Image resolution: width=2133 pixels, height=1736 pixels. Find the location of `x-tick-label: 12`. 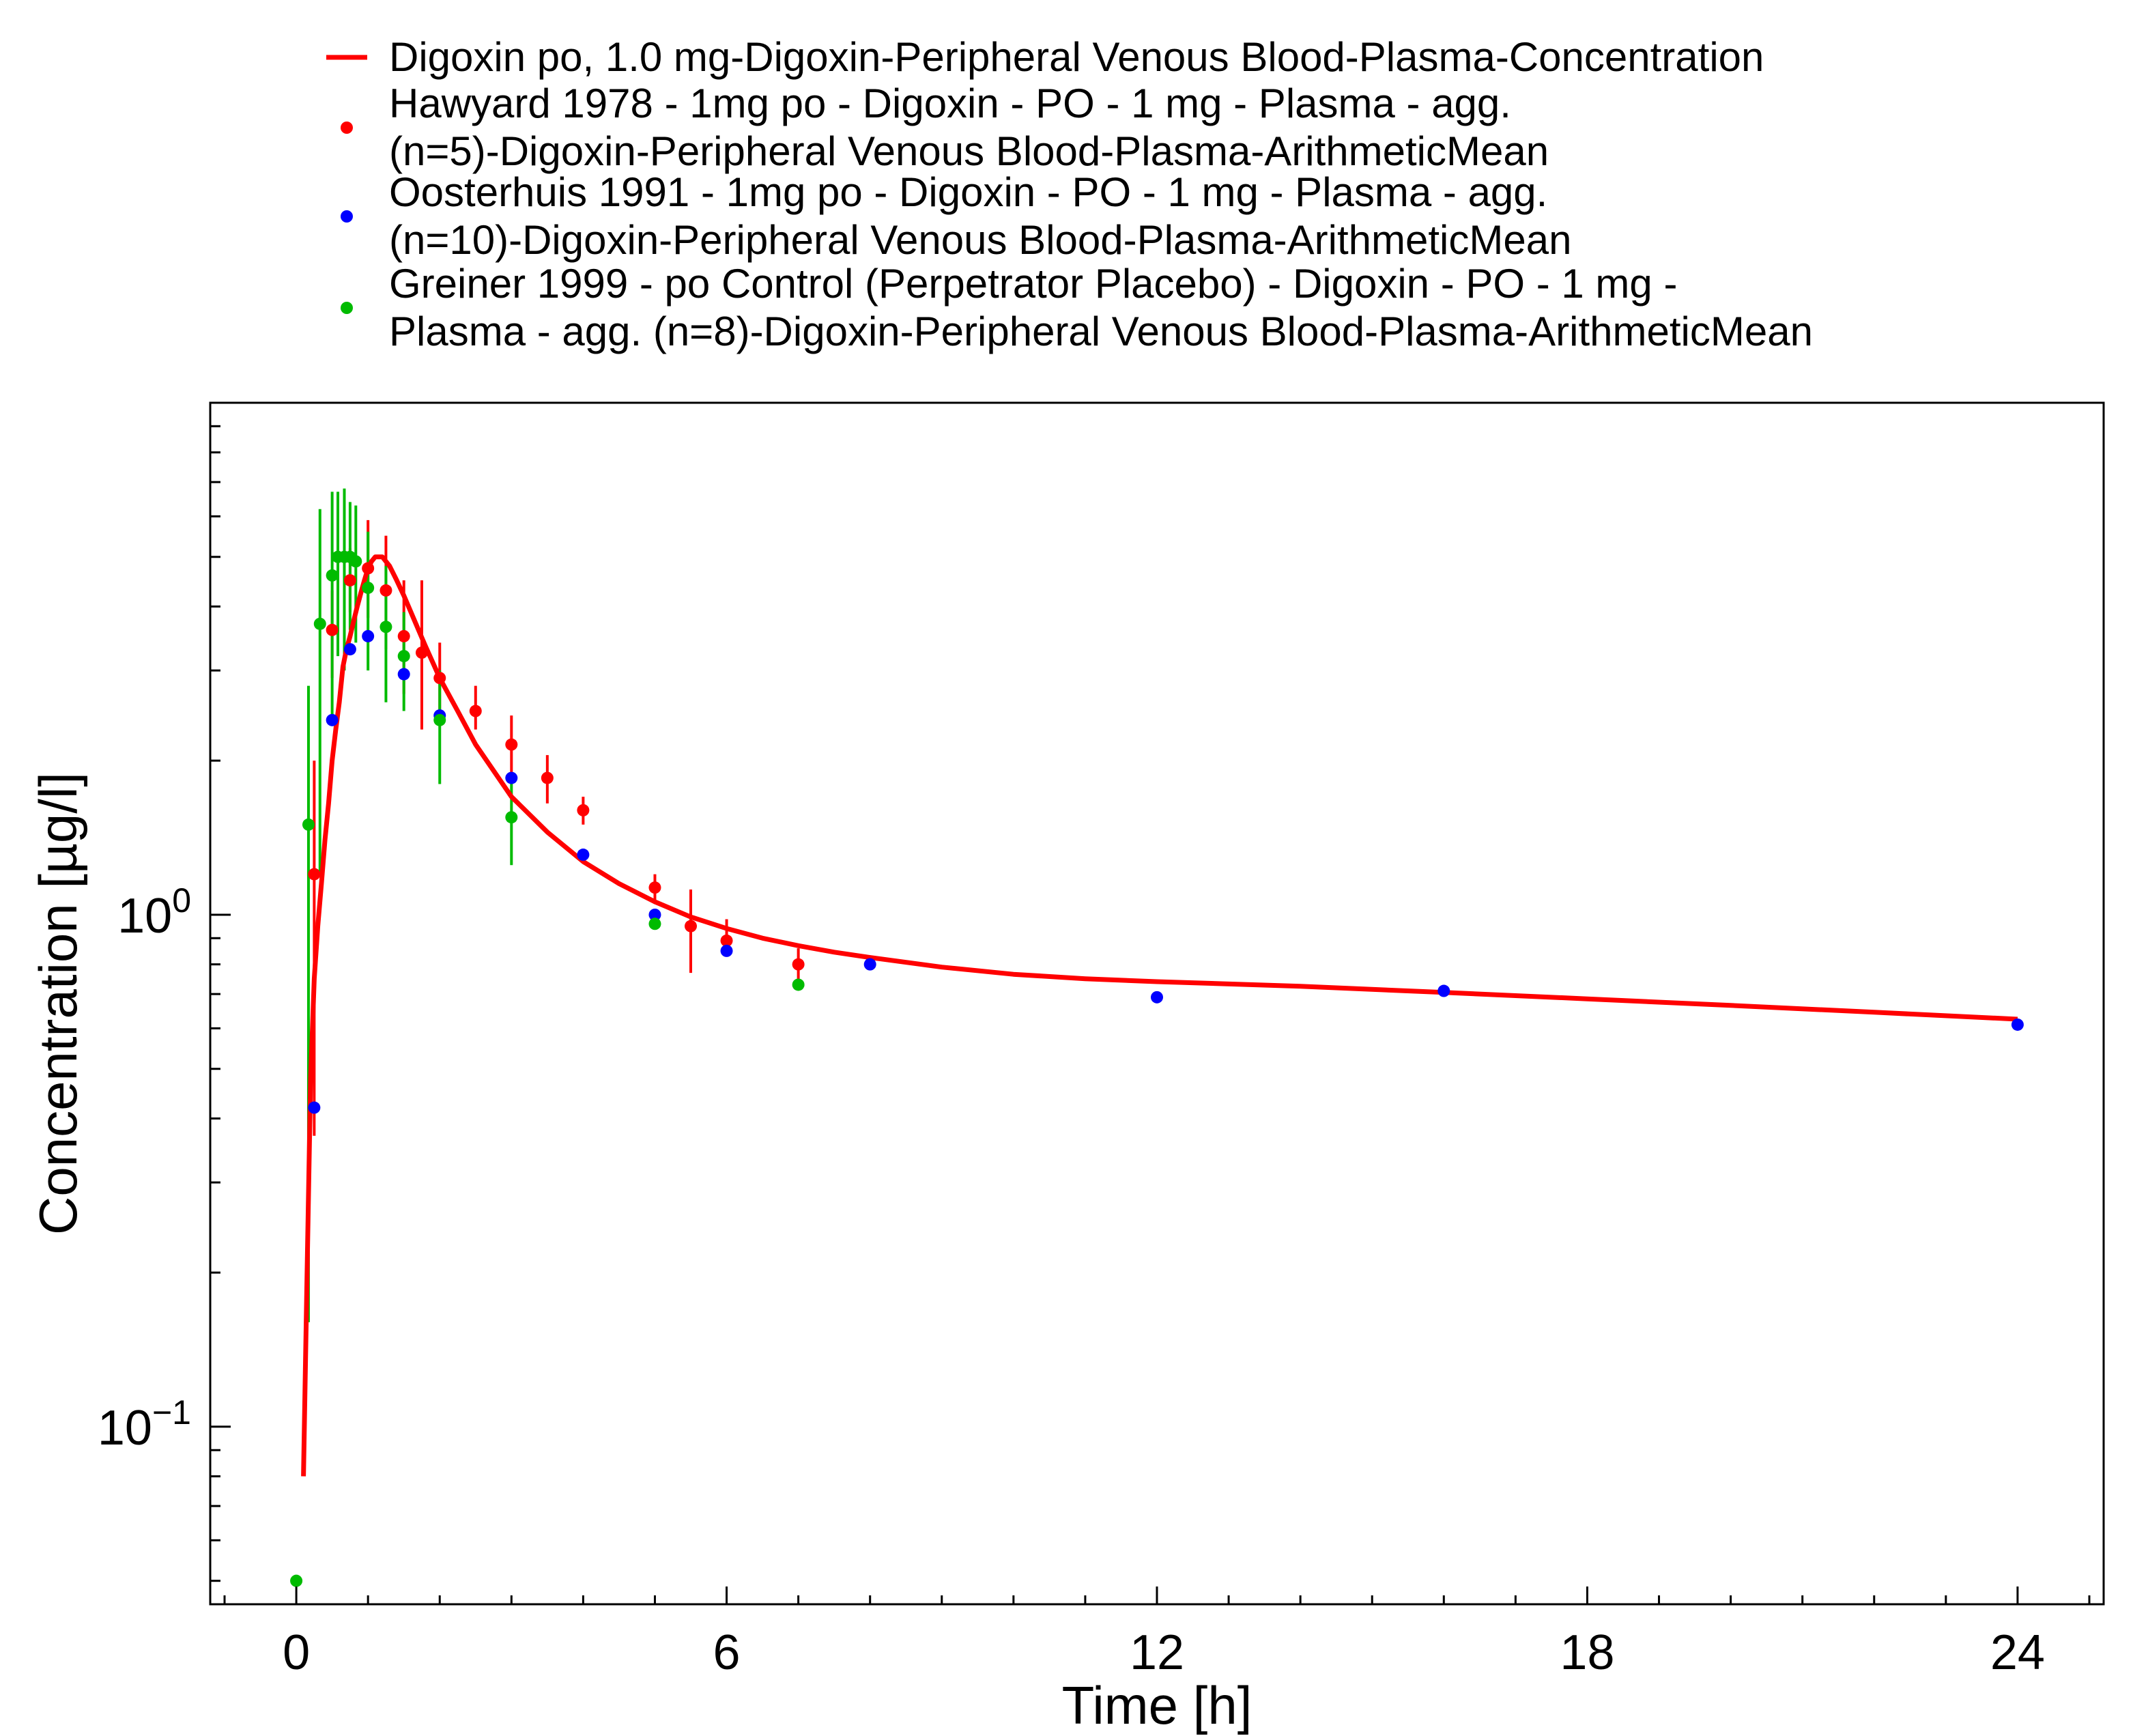

x-tick-label: 12 is located at coordinates (1157, 1652).